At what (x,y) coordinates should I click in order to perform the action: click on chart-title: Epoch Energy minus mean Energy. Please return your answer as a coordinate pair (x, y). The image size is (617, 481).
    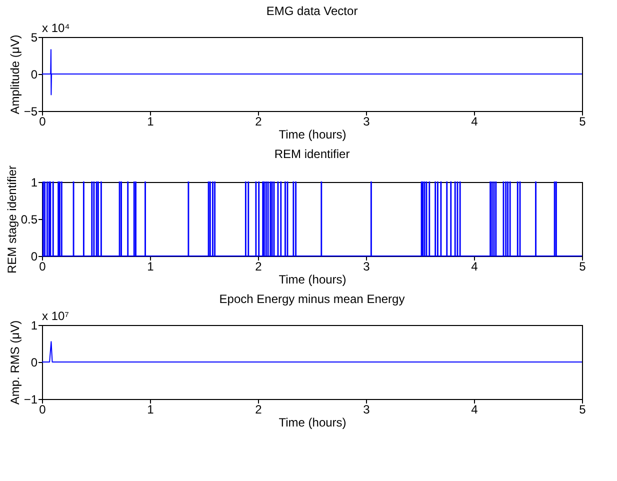
    Looking at the image, I should click on (312, 299).